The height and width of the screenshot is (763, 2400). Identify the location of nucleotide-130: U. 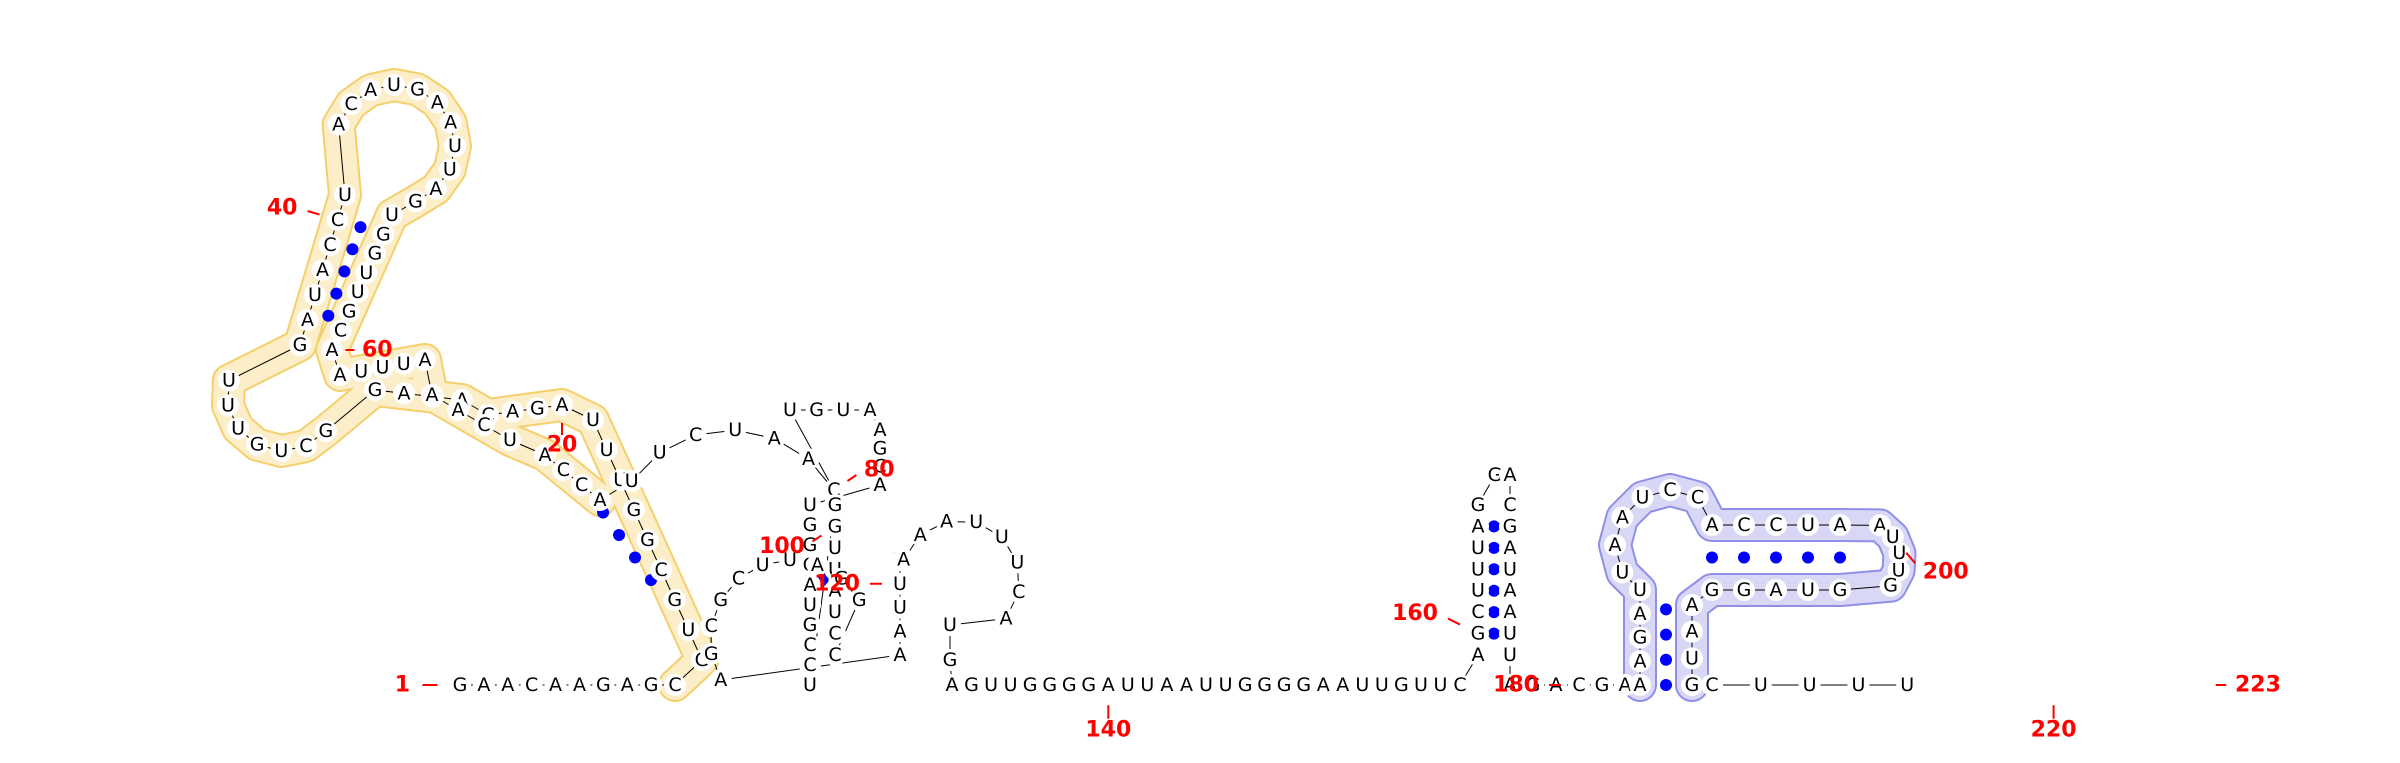
(950, 625).